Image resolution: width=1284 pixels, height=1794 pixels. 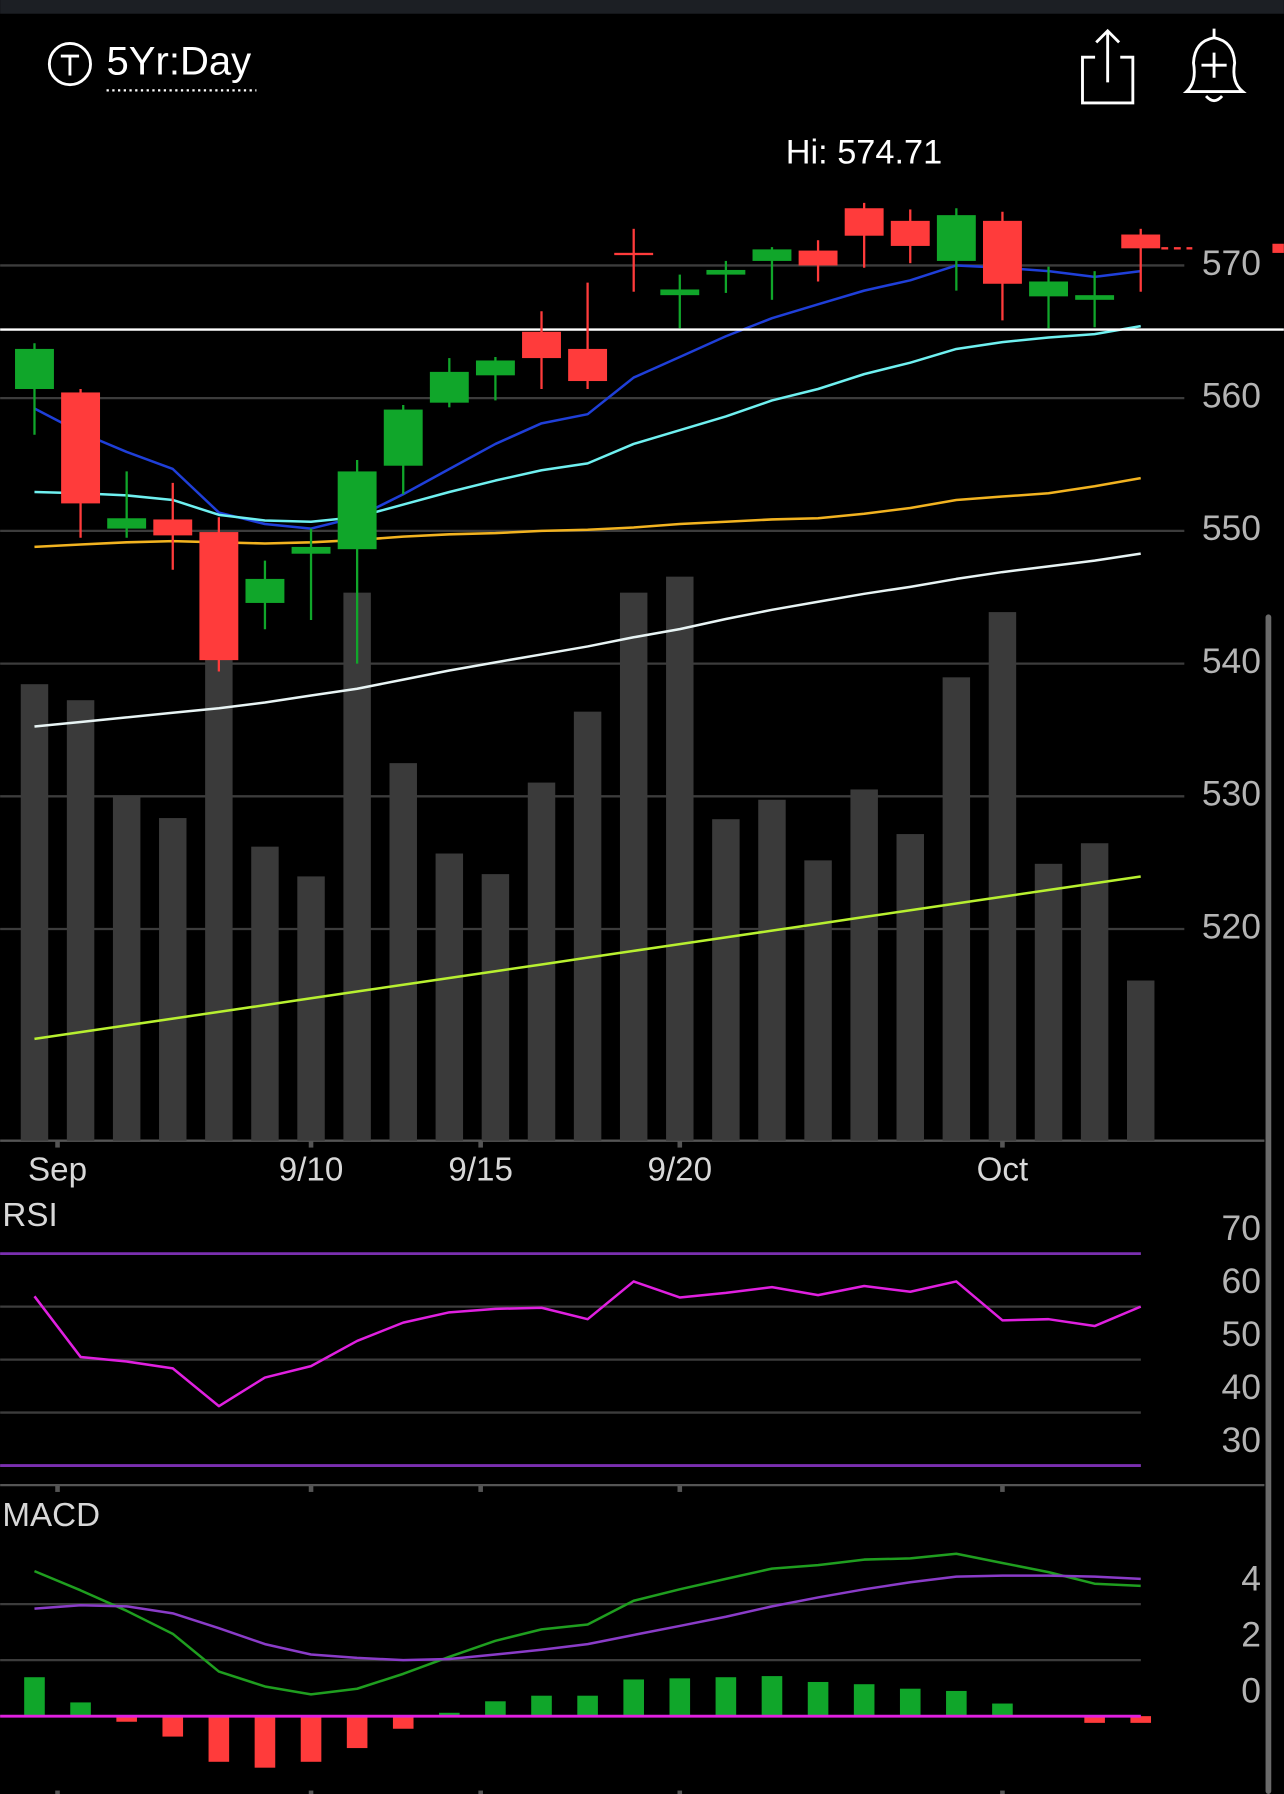 I want to click on rsi-line, so click(x=587, y=1344).